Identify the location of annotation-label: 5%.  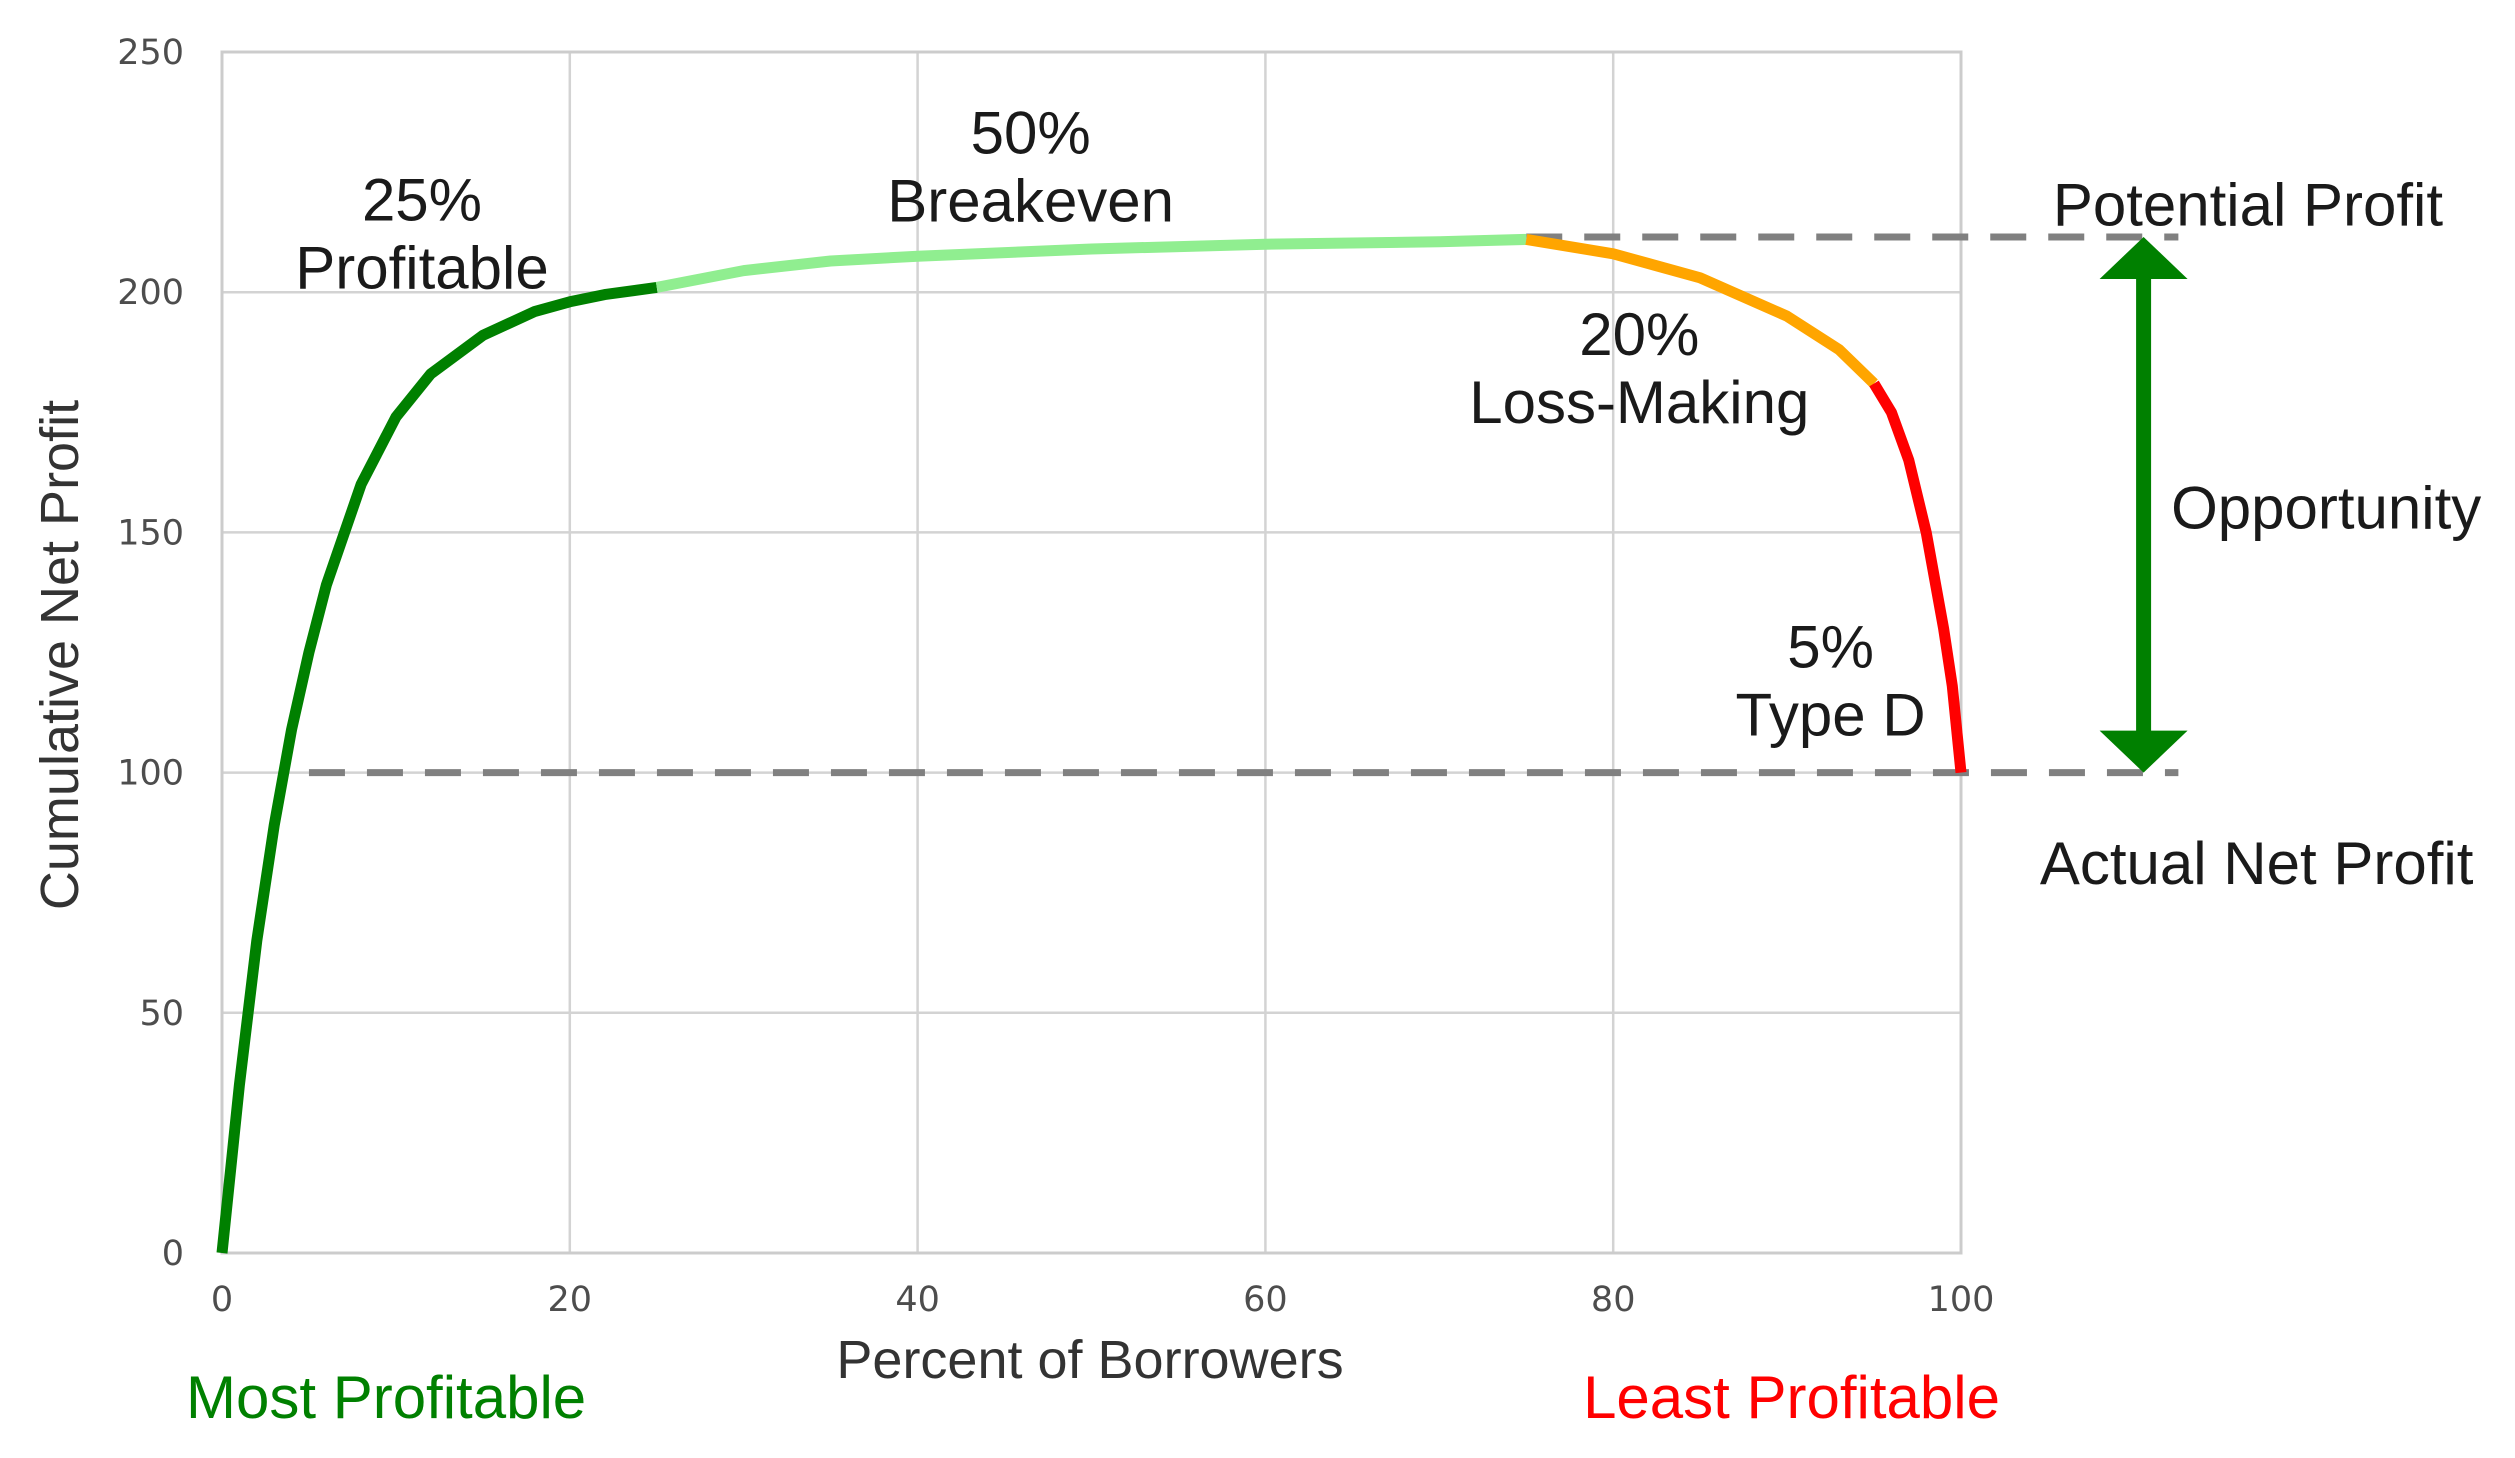
(1830, 646).